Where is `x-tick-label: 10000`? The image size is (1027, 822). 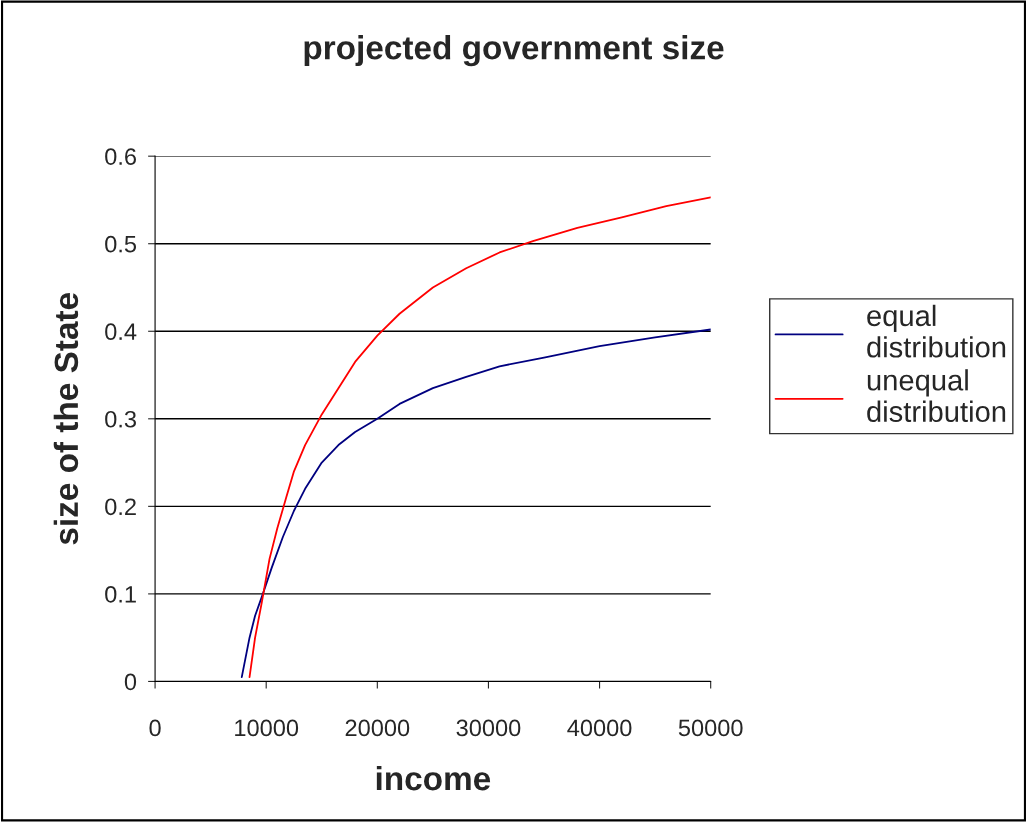
x-tick-label: 10000 is located at coordinates (267, 728).